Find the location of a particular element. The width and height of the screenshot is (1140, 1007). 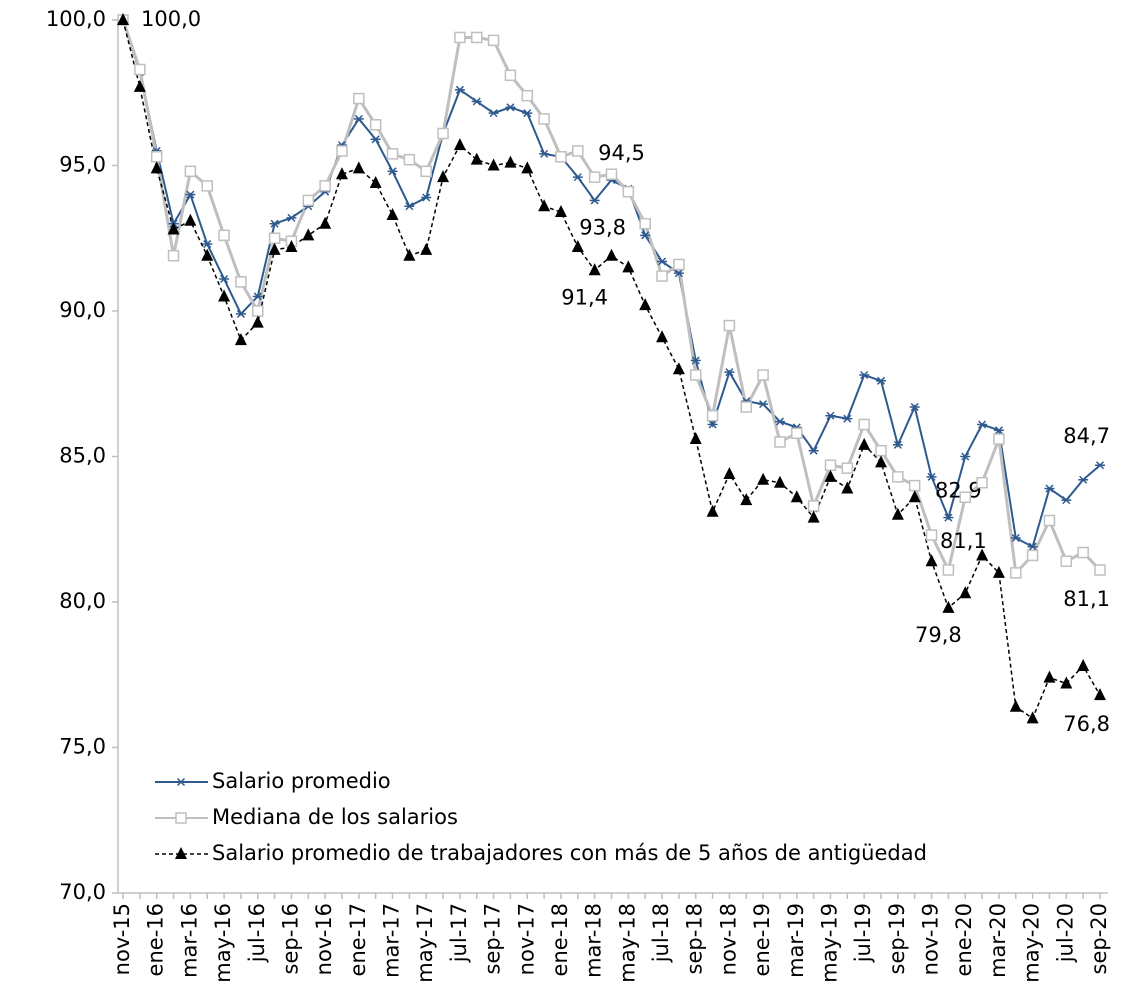

y-tick-label: 90,0 is located at coordinates (82, 310).